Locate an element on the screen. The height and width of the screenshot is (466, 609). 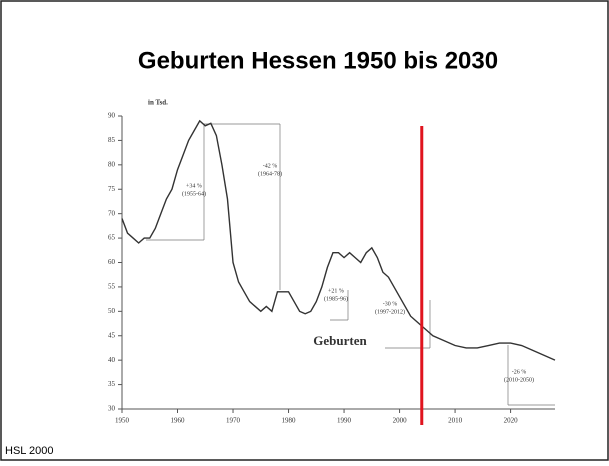
y-tick-label: 55 is located at coordinates (112, 287).